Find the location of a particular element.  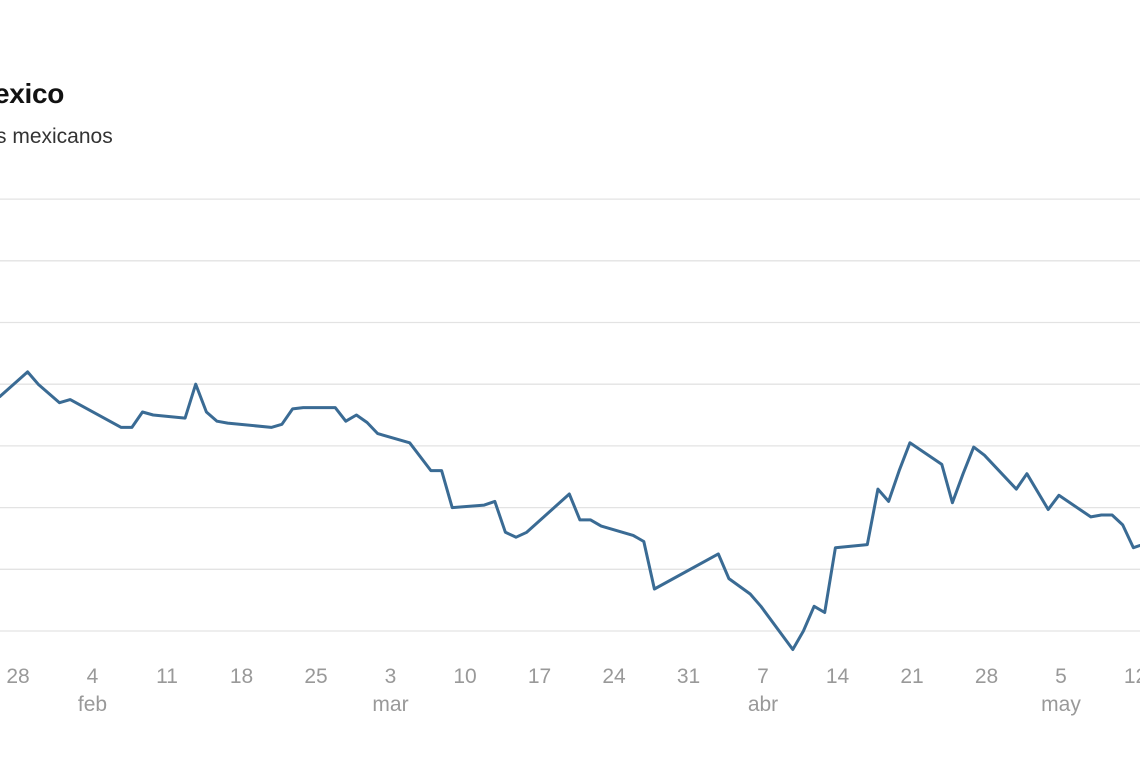

x-month-label: mar is located at coordinates (390, 704).